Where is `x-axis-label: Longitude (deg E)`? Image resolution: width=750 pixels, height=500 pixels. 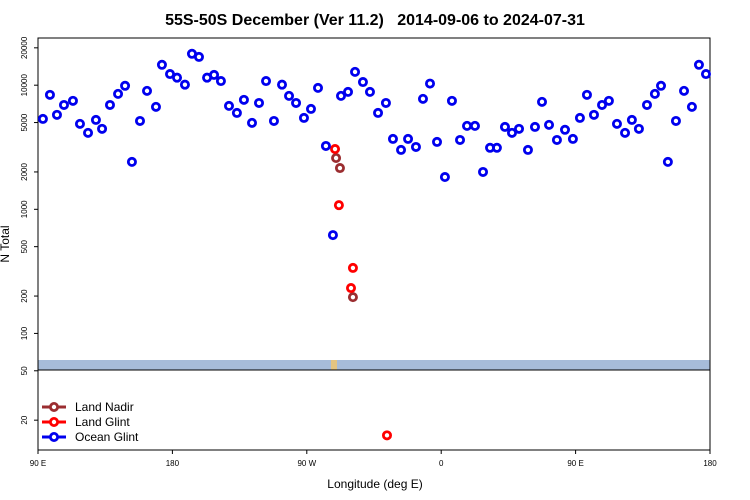 x-axis-label: Longitude (deg E) is located at coordinates (374, 484).